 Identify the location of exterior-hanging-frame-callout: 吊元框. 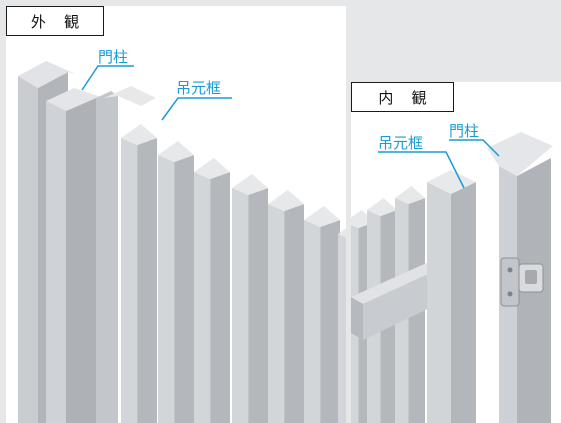
(199, 88).